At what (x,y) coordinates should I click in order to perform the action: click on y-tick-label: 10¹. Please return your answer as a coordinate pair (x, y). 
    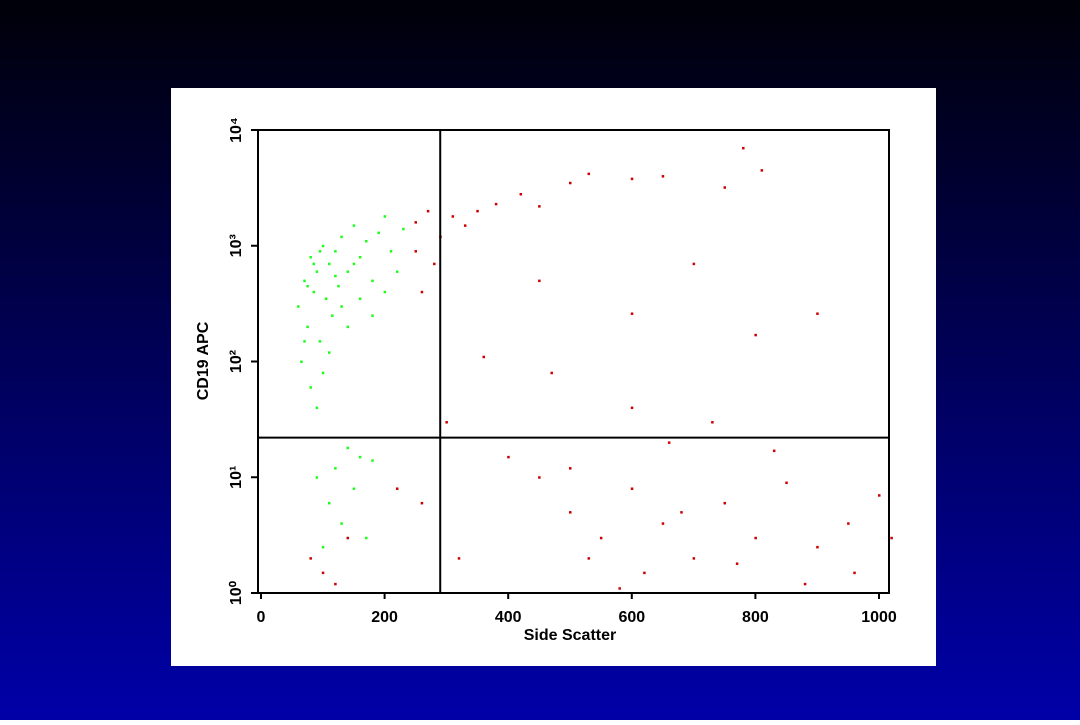
    Looking at the image, I should click on (236, 477).